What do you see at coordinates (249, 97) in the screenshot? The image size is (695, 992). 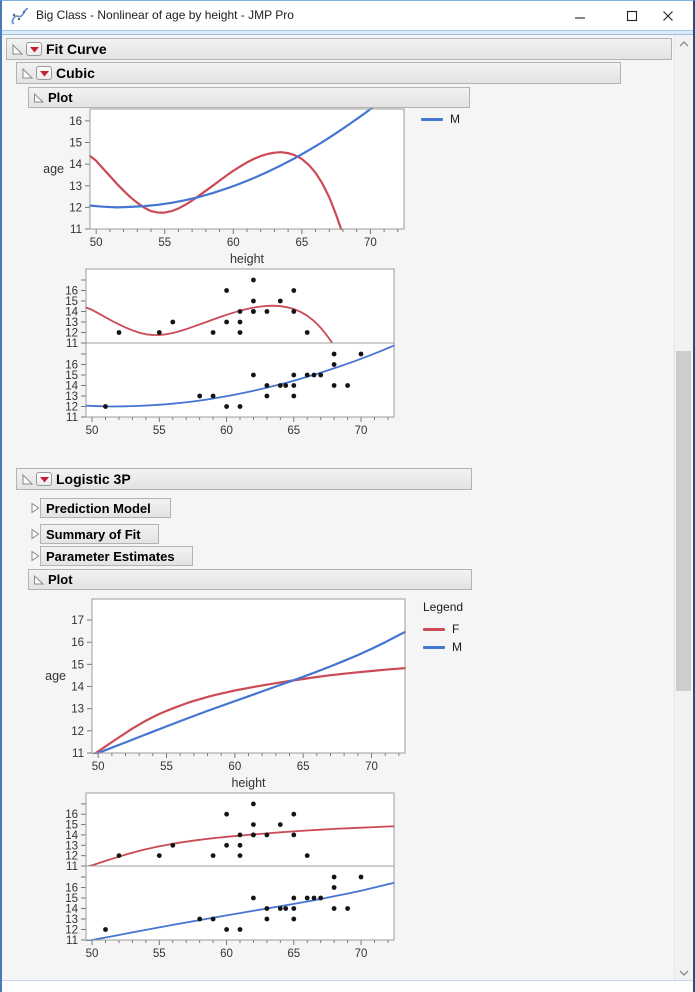 I see `cubic-plot-header: Plot` at bounding box center [249, 97].